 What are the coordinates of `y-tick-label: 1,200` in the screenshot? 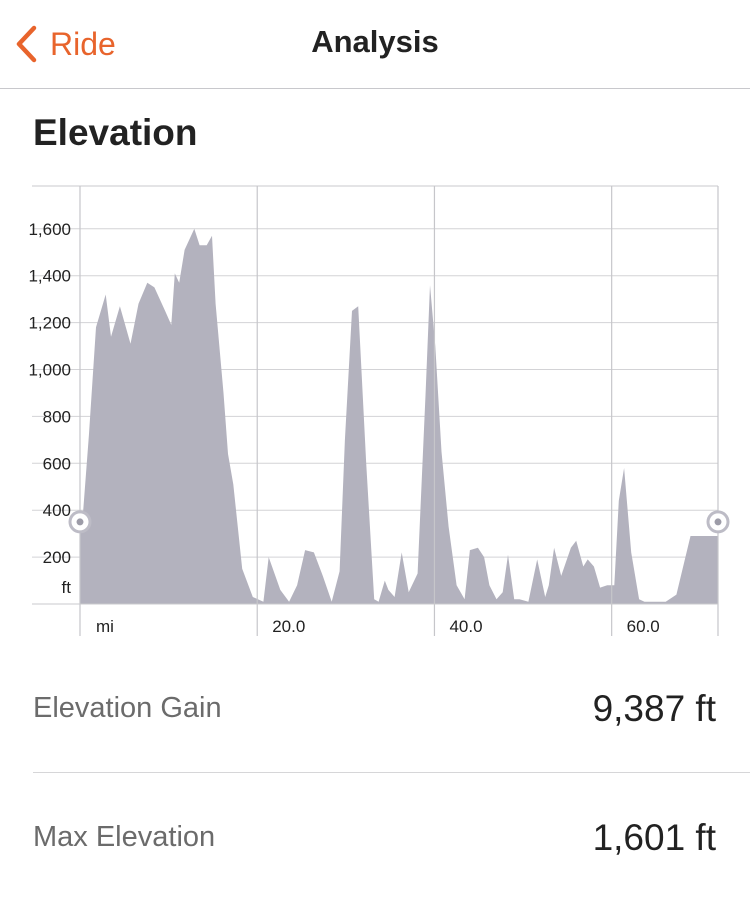 It's located at (49, 323).